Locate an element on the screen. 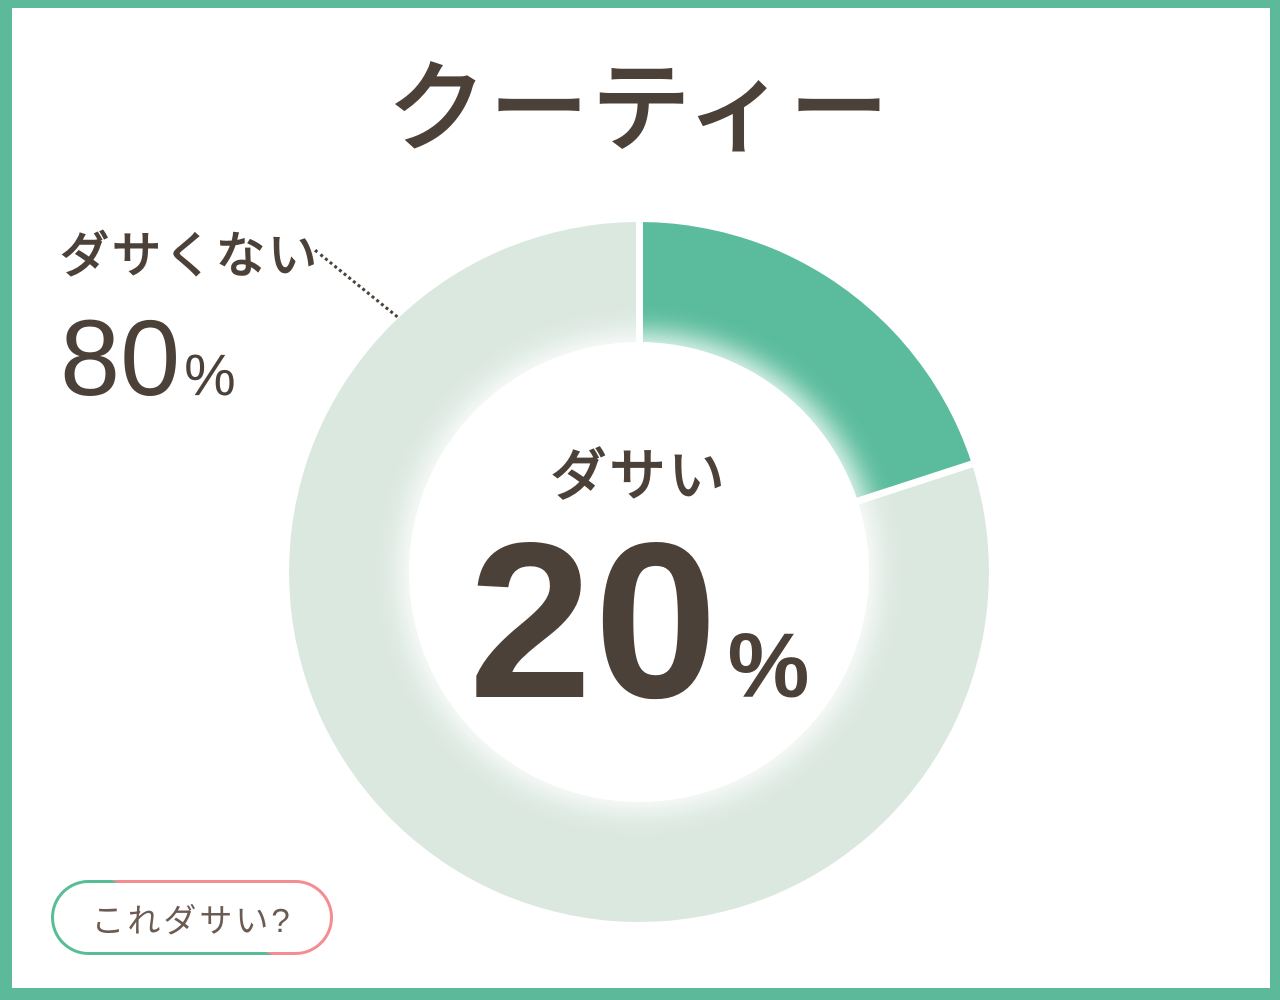 This screenshot has width=1280, height=1000. question-badge: これダサい? is located at coordinates (192, 917).